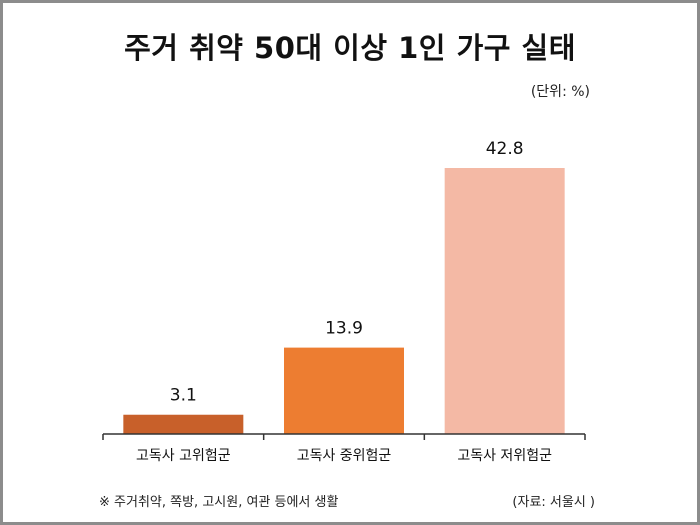 The width and height of the screenshot is (700, 525). Describe the element at coordinates (504, 456) in the screenshot. I see `category-label-3: 고독사 저위험군` at that location.